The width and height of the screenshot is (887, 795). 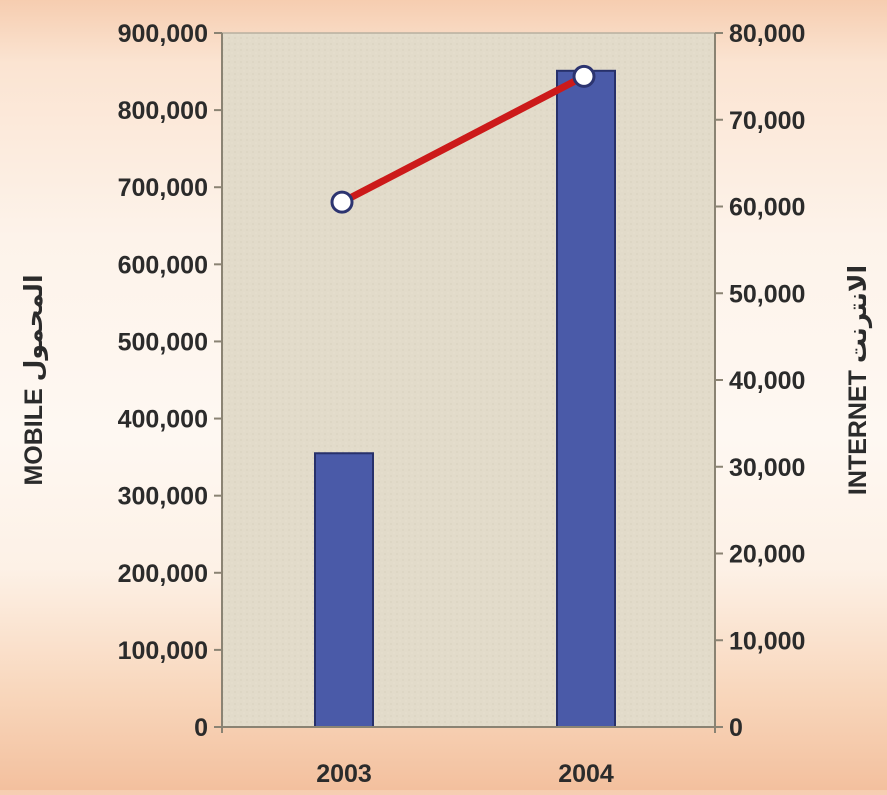 I want to click on left-tick-label: 100,000, so click(x=163, y=651).